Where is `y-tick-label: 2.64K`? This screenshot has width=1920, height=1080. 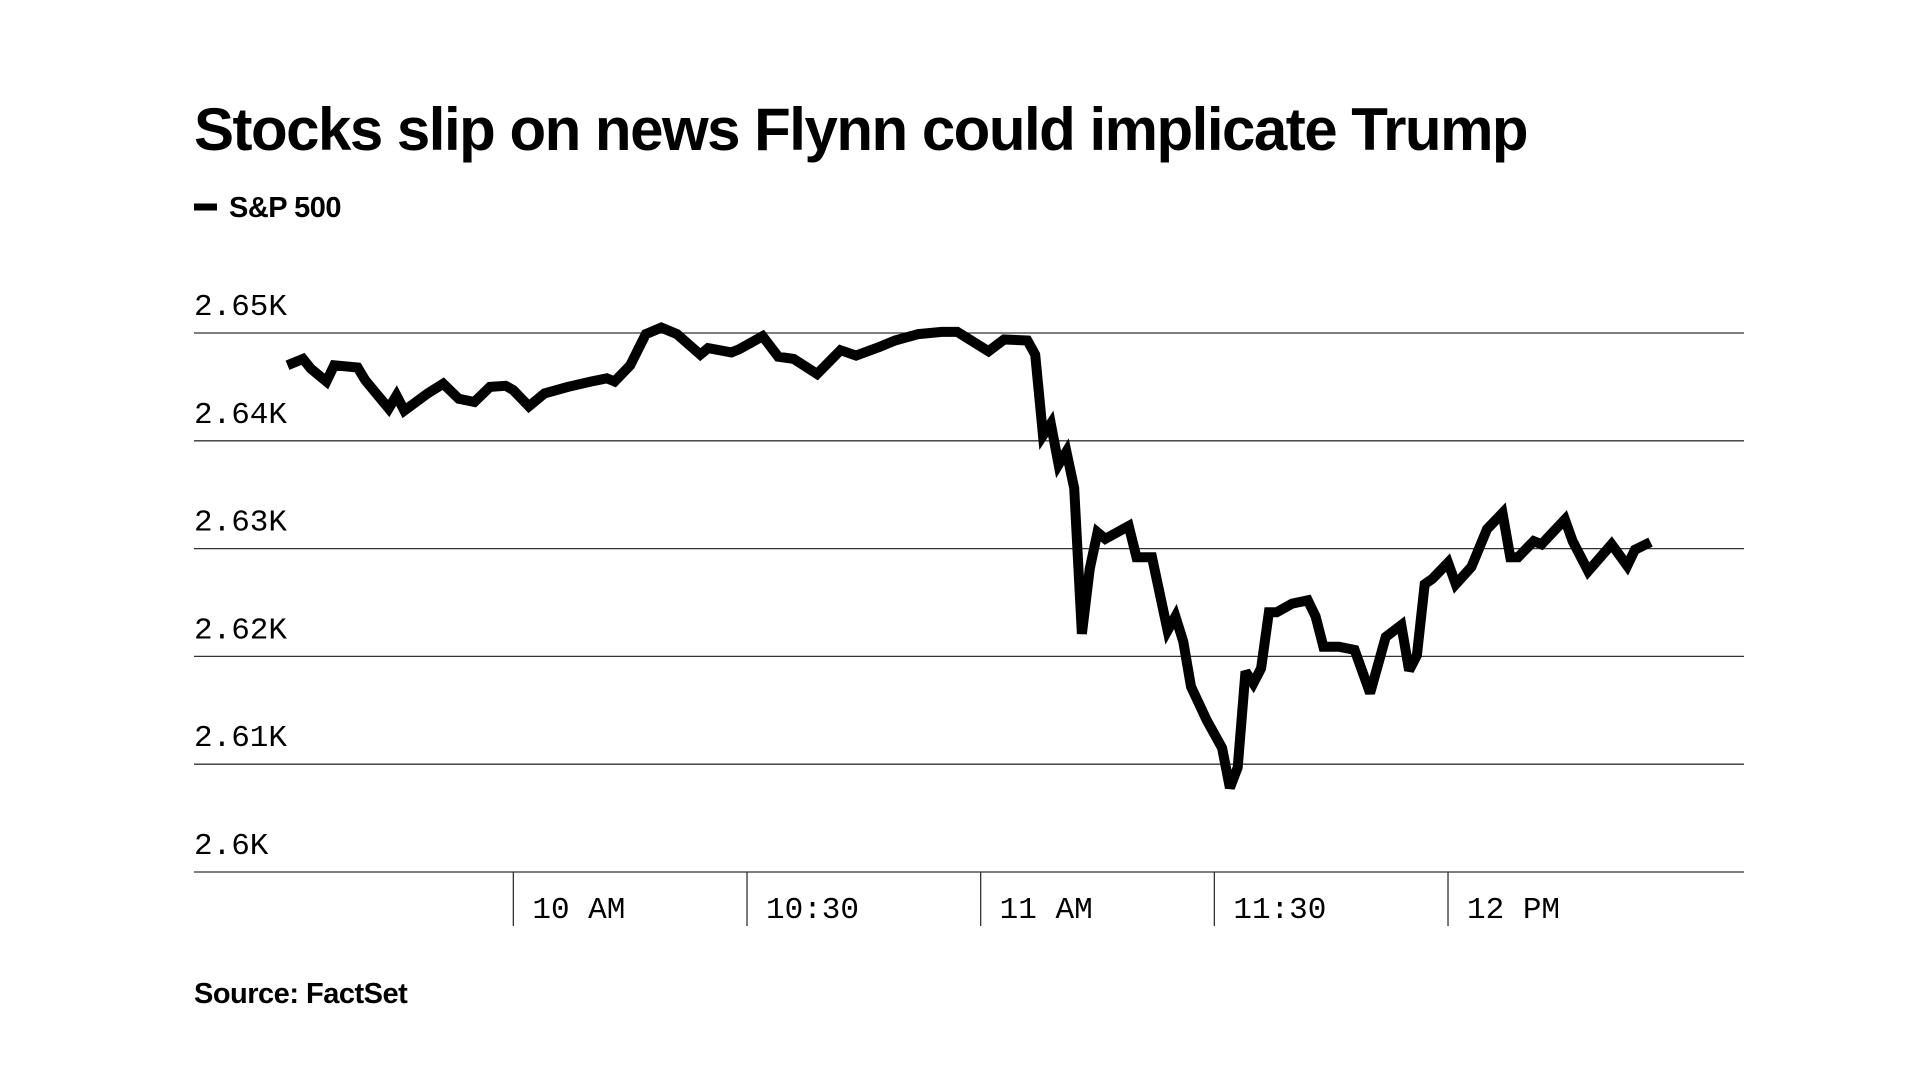
y-tick-label: 2.64K is located at coordinates (240, 415).